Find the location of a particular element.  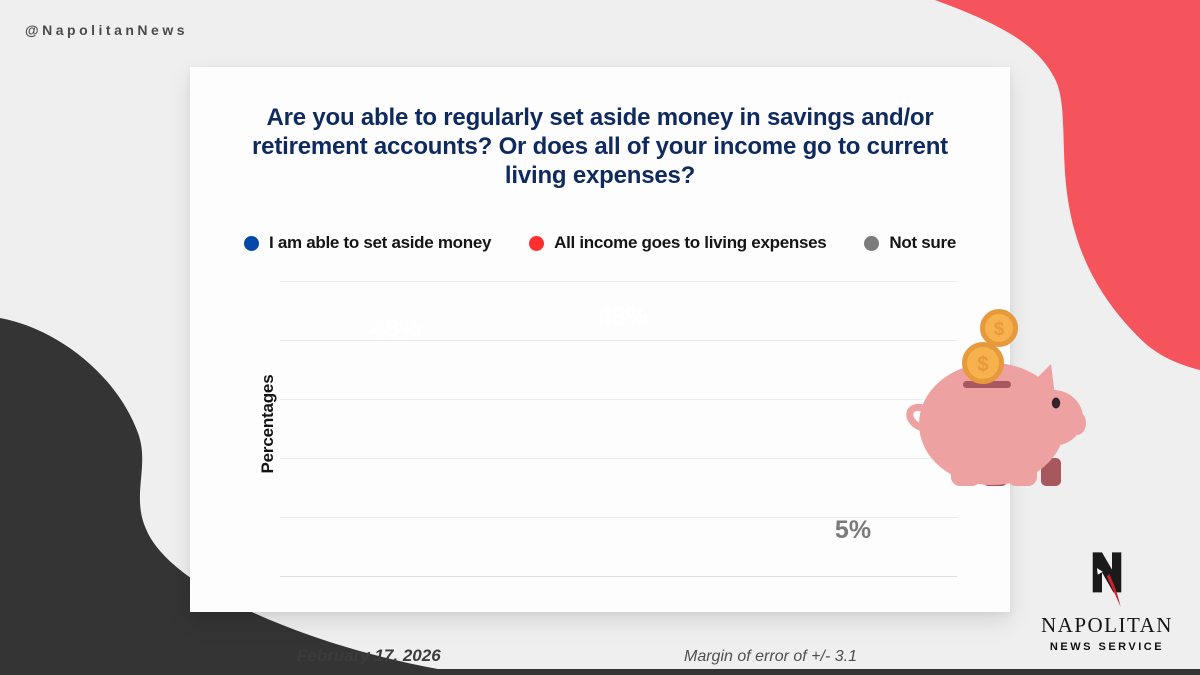

legend-dot-gray-icon is located at coordinates (872, 243).